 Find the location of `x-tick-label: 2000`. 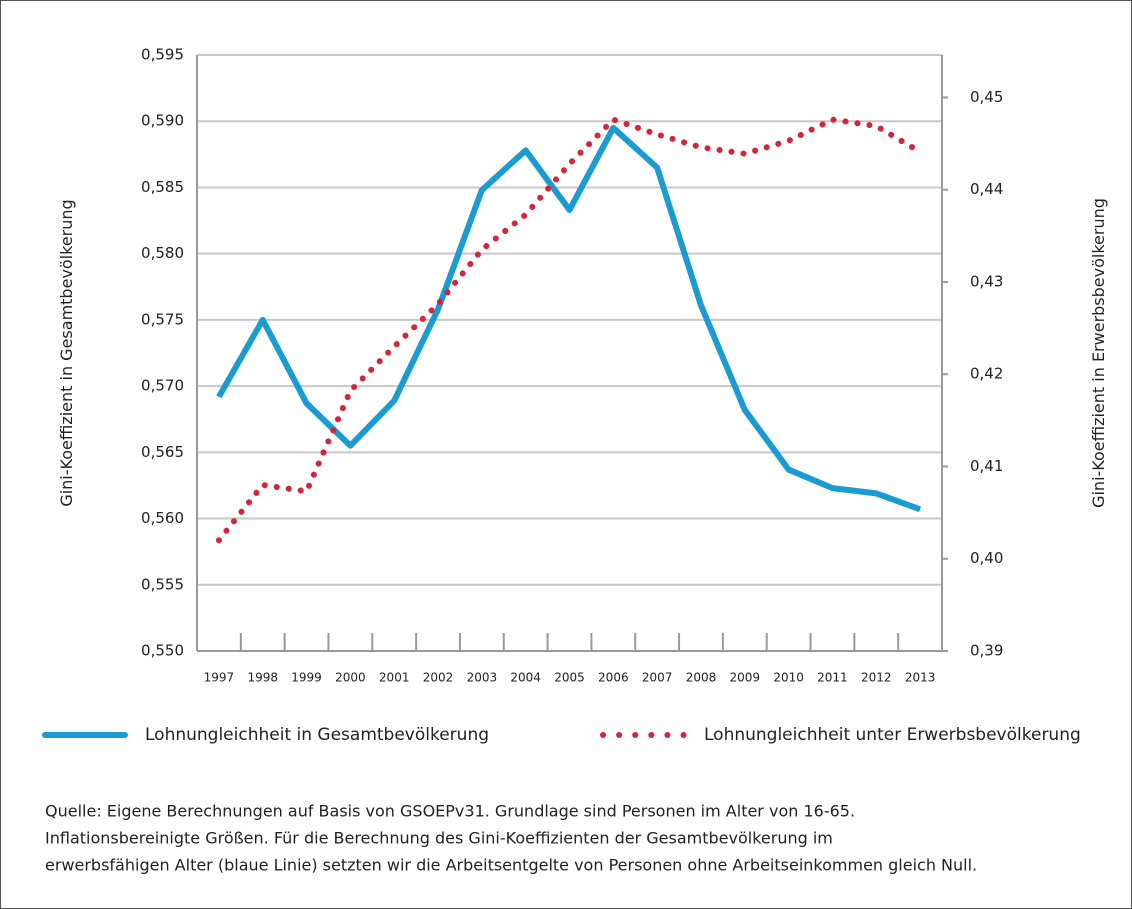

x-tick-label: 2000 is located at coordinates (350, 678).